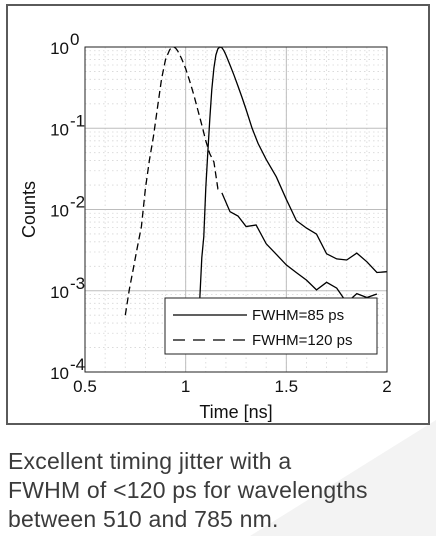 The width and height of the screenshot is (436, 536). Describe the element at coordinates (386, 386) in the screenshot. I see `x-tick-label: 2` at that location.